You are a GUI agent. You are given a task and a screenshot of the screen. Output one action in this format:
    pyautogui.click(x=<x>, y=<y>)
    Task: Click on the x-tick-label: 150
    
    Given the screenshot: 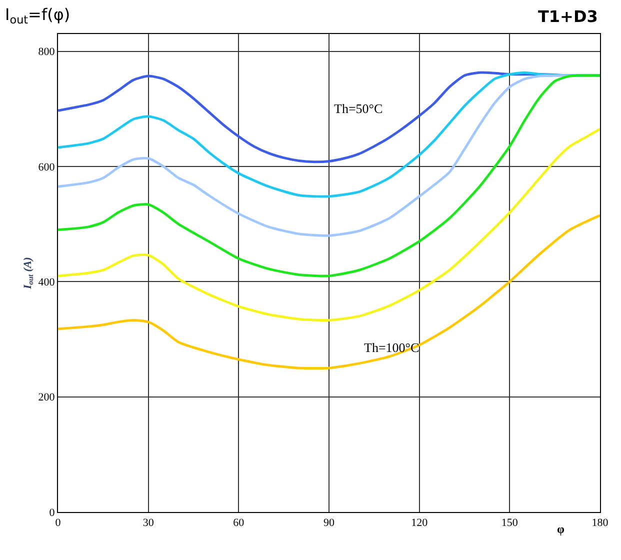 What is the action you would take?
    pyautogui.click(x=509, y=523)
    